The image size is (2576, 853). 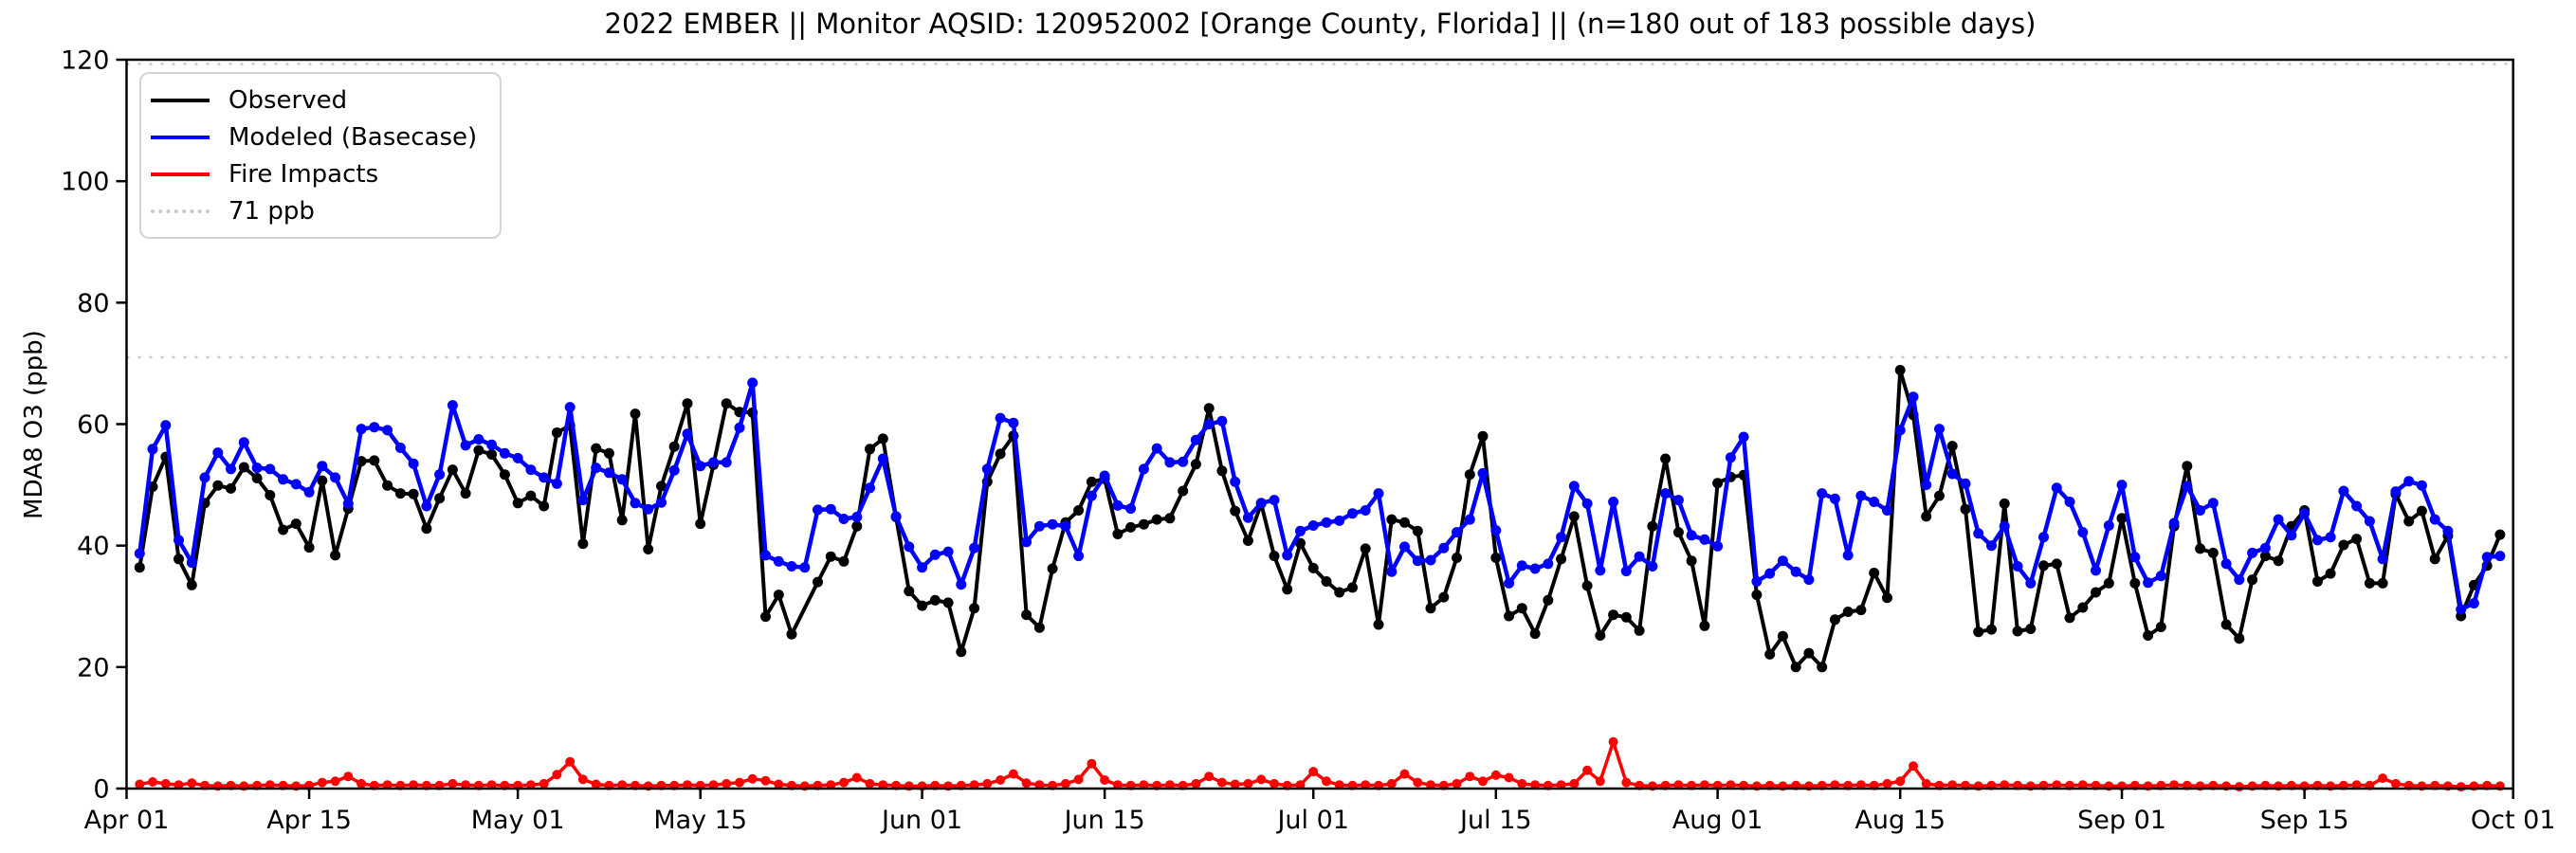 I want to click on legend-item-observed: Observed, so click(x=322, y=100).